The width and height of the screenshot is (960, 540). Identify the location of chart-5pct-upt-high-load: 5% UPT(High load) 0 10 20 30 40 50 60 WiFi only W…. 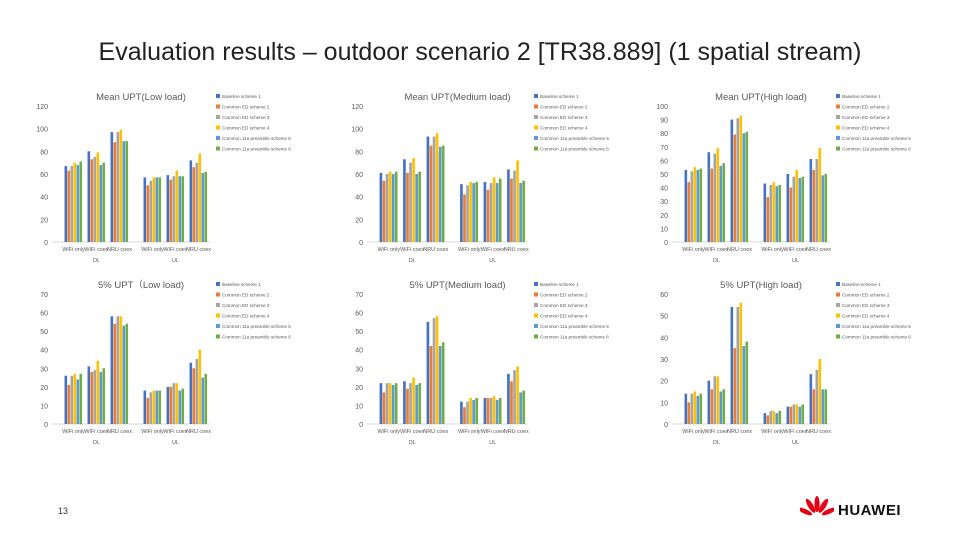
(795, 364).